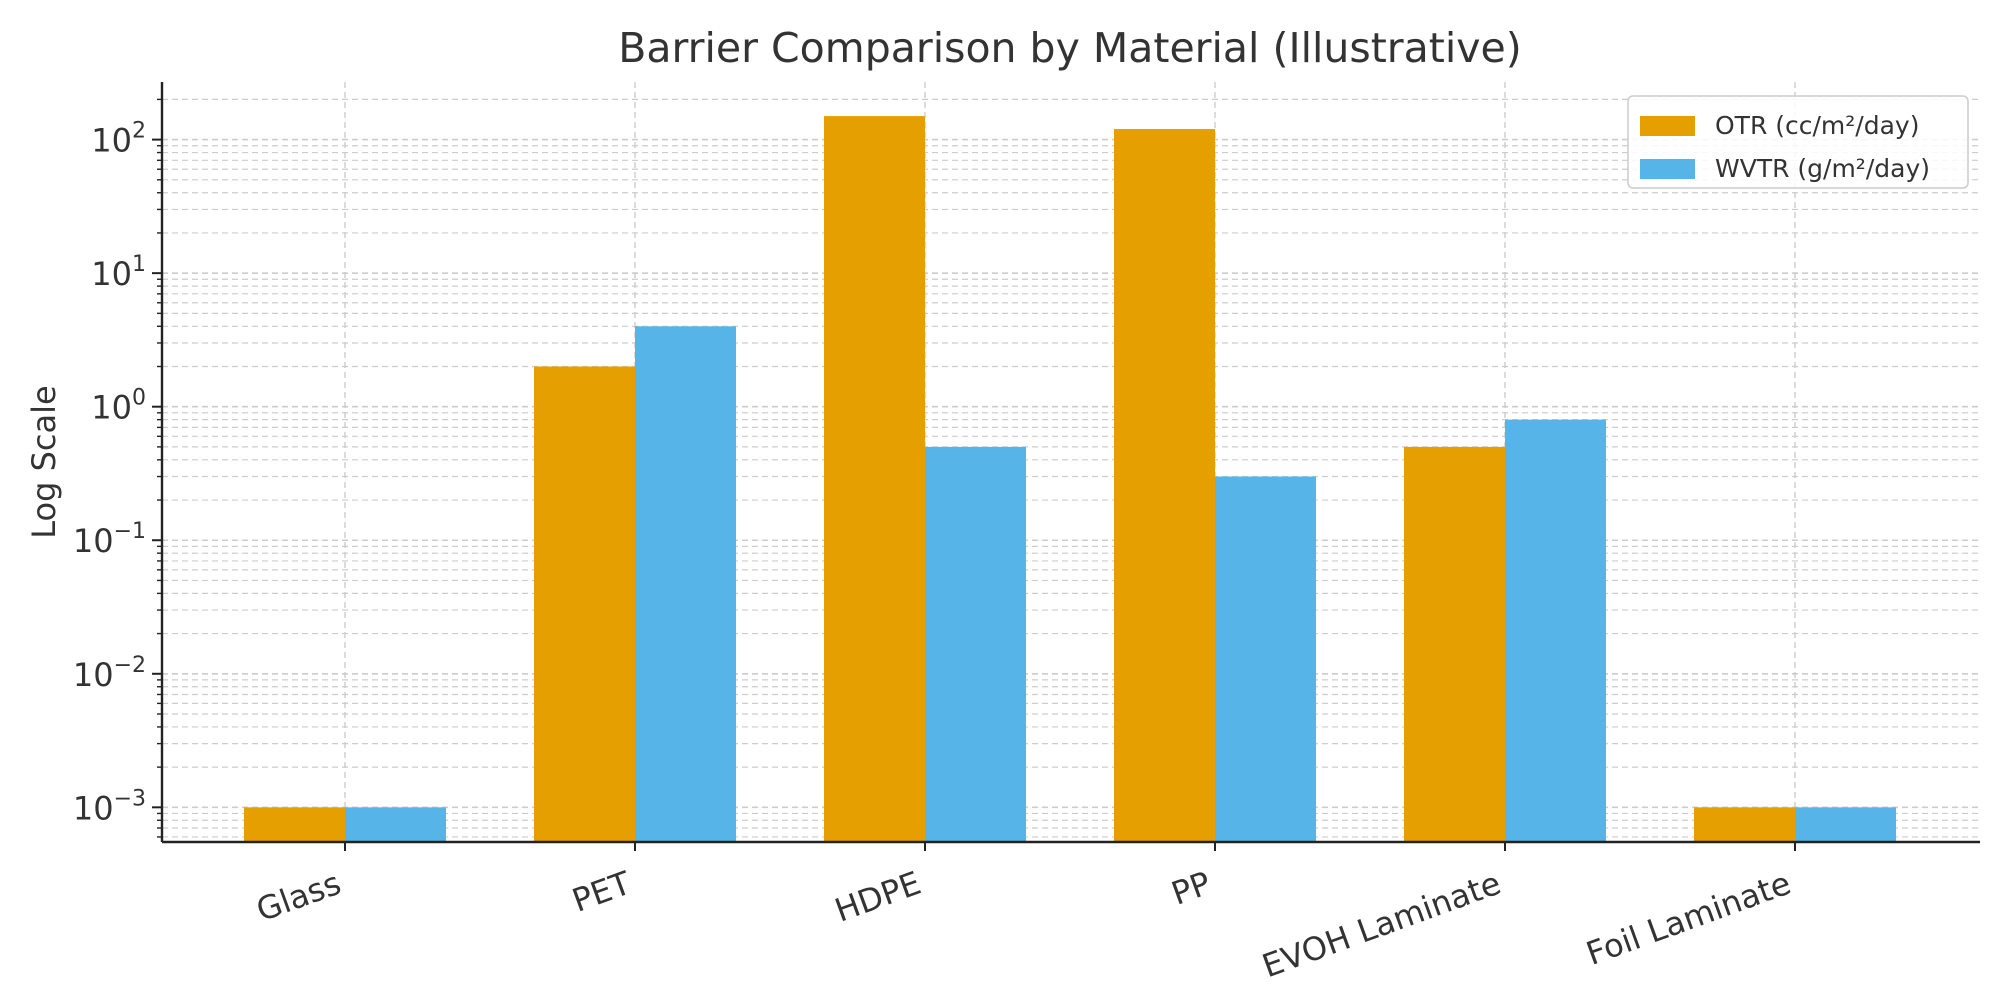 This screenshot has width=2000, height=1005. Describe the element at coordinates (1744, 824) in the screenshot. I see `bar-otr-foil-laminate` at that location.